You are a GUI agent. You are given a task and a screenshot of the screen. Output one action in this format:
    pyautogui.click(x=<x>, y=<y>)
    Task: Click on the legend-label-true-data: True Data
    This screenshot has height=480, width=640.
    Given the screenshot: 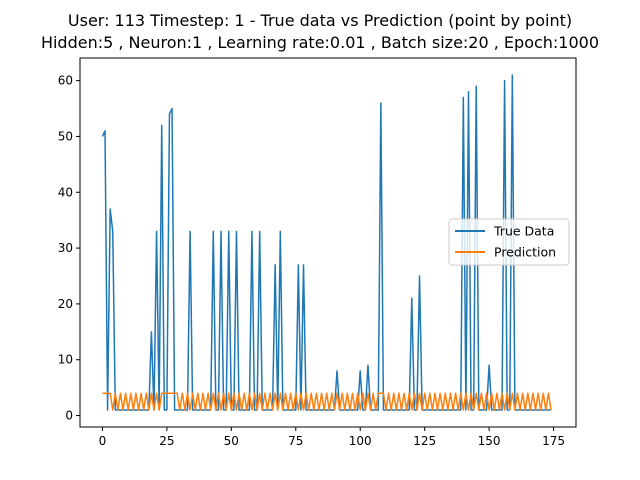 What is the action you would take?
    pyautogui.click(x=523, y=231)
    